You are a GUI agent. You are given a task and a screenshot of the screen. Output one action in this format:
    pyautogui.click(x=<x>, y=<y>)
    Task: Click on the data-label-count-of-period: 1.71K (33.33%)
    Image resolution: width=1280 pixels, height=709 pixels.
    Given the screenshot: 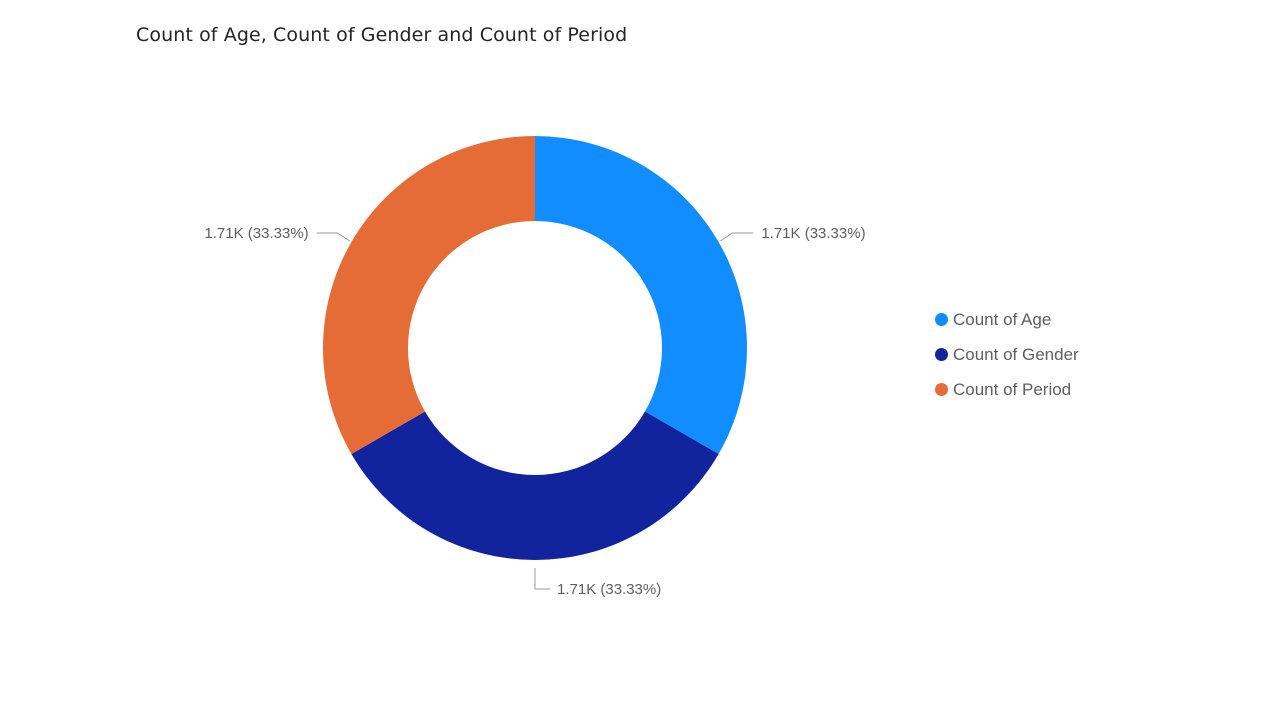 What is the action you would take?
    pyautogui.click(x=256, y=233)
    